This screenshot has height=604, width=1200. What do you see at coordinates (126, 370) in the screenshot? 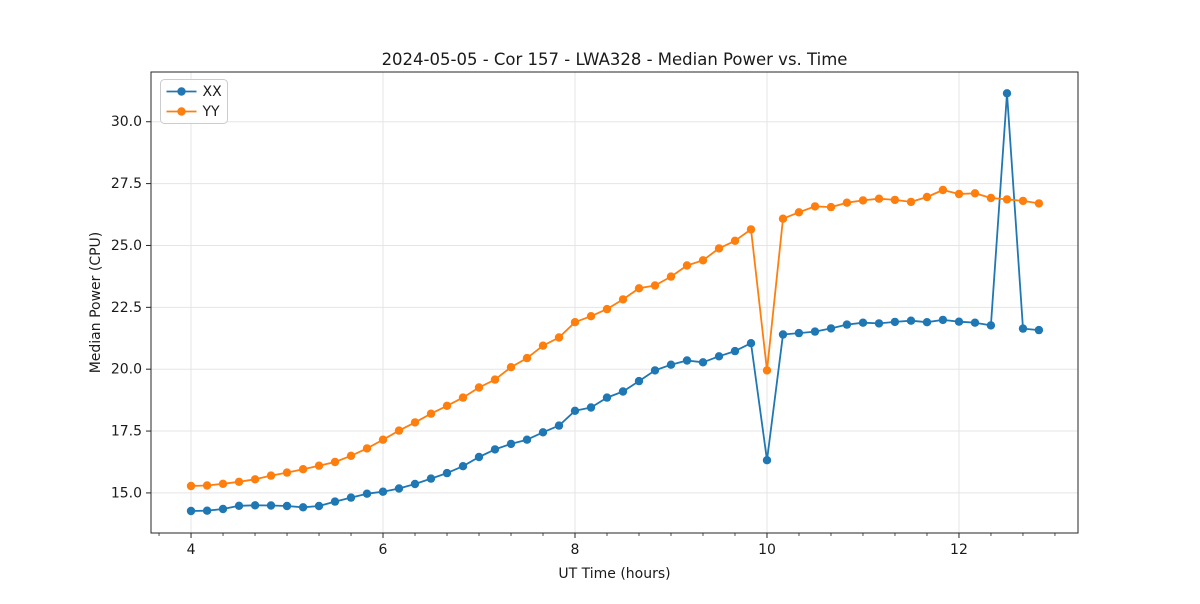
I see `y-tick-label: 20.0` at bounding box center [126, 370].